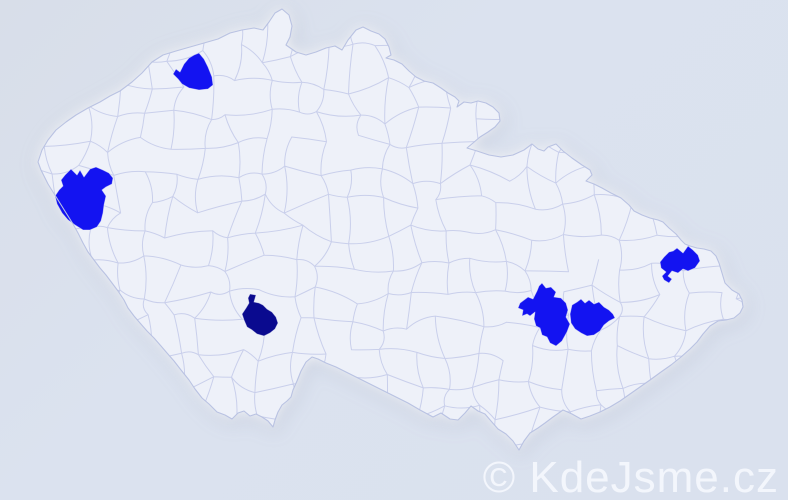 This screenshot has width=788, height=500. What do you see at coordinates (631, 476) in the screenshot?
I see `watermark: © KdeJsme.cz` at bounding box center [631, 476].